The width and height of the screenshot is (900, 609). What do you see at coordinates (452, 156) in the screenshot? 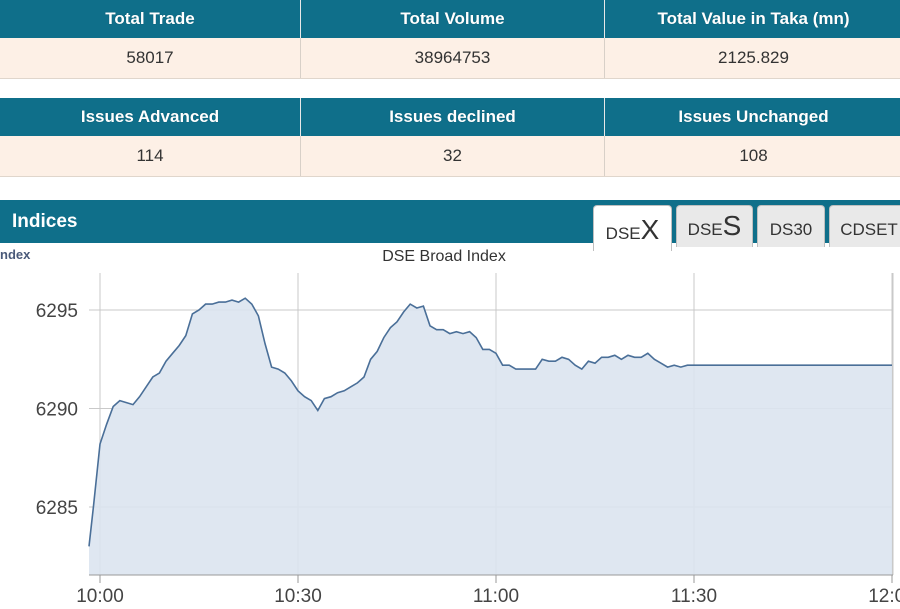
I see `value-issues-declined: 32` at bounding box center [452, 156].